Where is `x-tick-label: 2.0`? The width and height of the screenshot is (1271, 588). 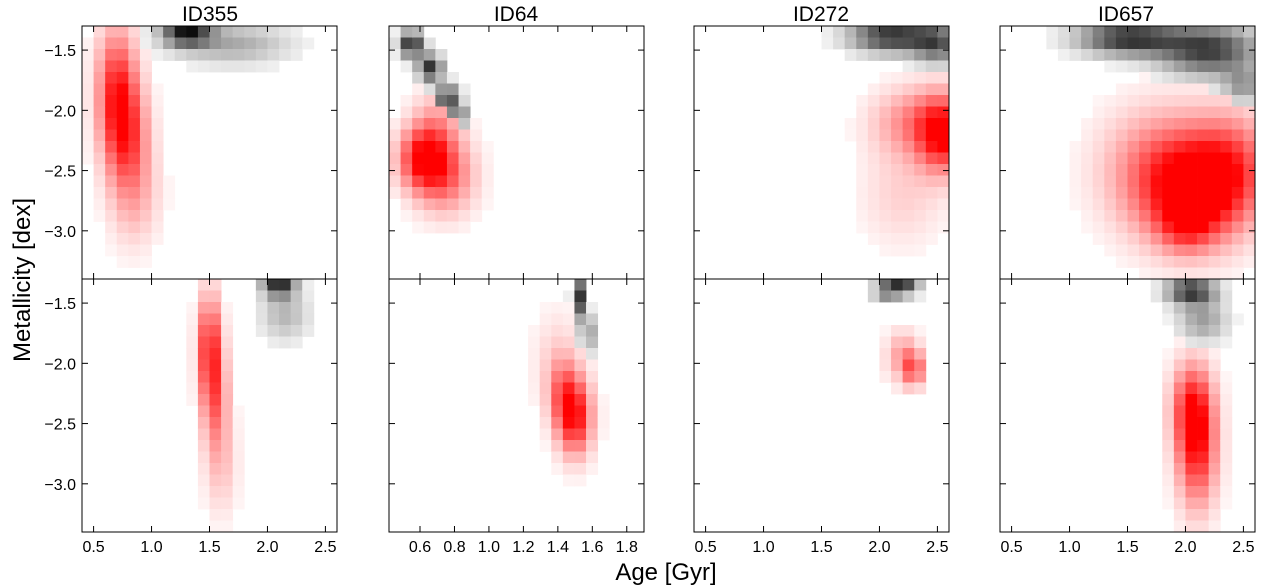 x-tick-label: 2.0 is located at coordinates (1185, 547).